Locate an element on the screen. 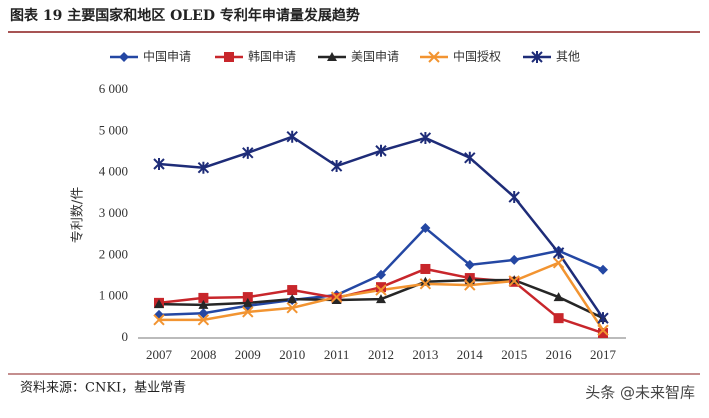 This screenshot has height=418, width=709. y-axis-label: 专利数/件 is located at coordinates (78, 215).